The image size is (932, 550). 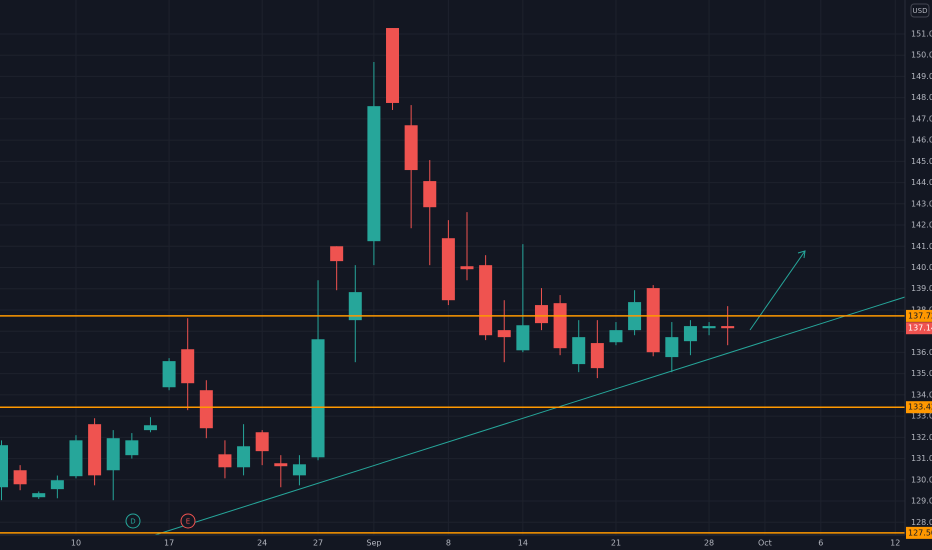 What do you see at coordinates (921, 161) in the screenshot?
I see `y-tick-label: 145.00` at bounding box center [921, 161].